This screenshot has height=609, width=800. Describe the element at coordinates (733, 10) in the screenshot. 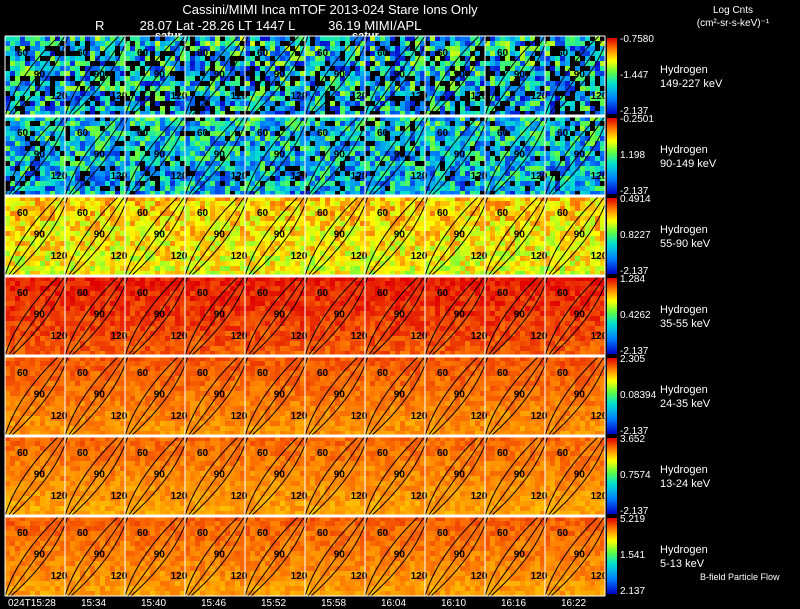

I see `units-line1: Log Cnts` at that location.